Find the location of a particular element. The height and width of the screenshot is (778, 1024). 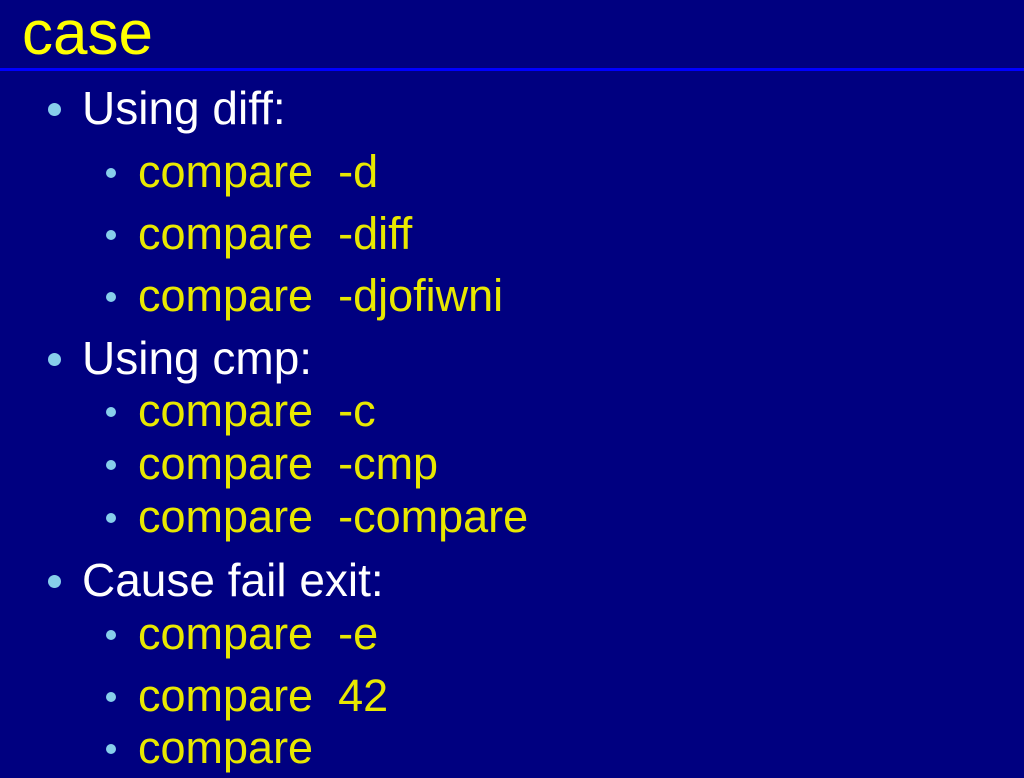

list-item: compare -djofiwni is located at coordinates (305, 296).